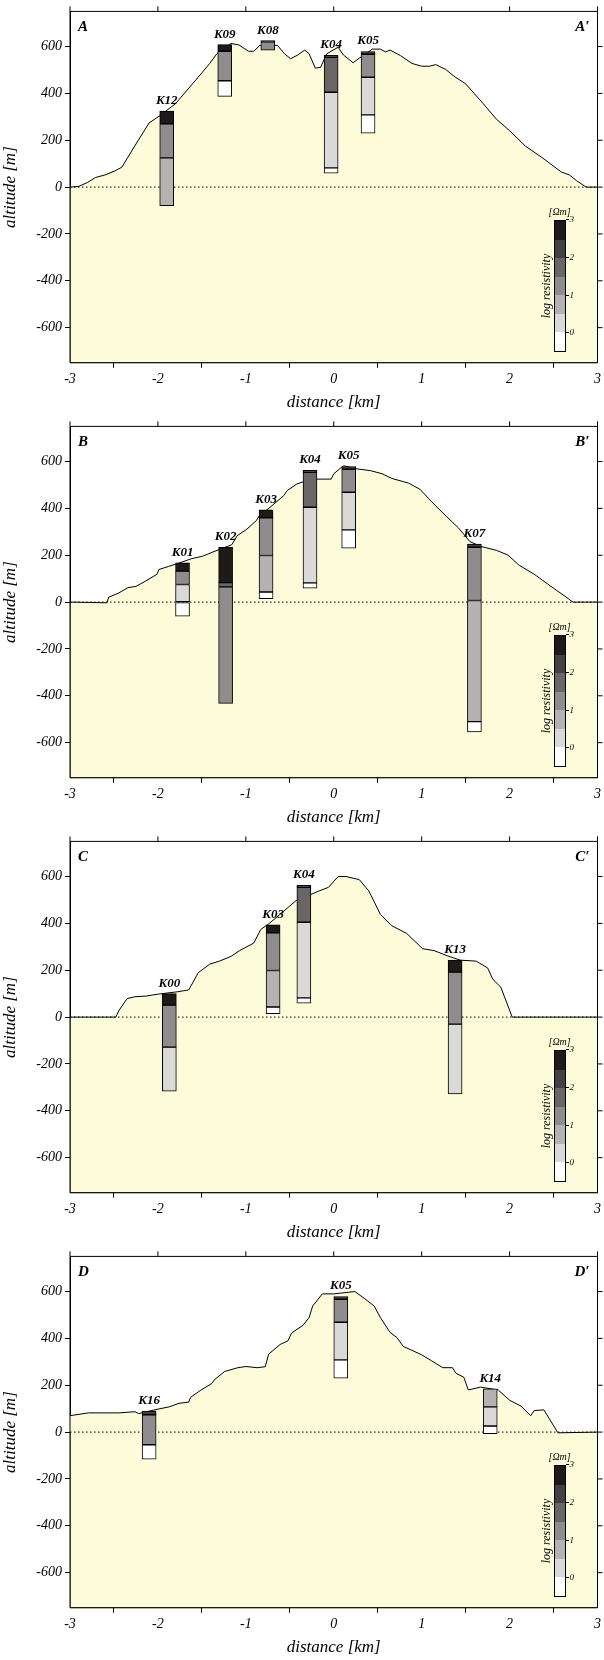  I want to click on annotation: C′, so click(582, 855).